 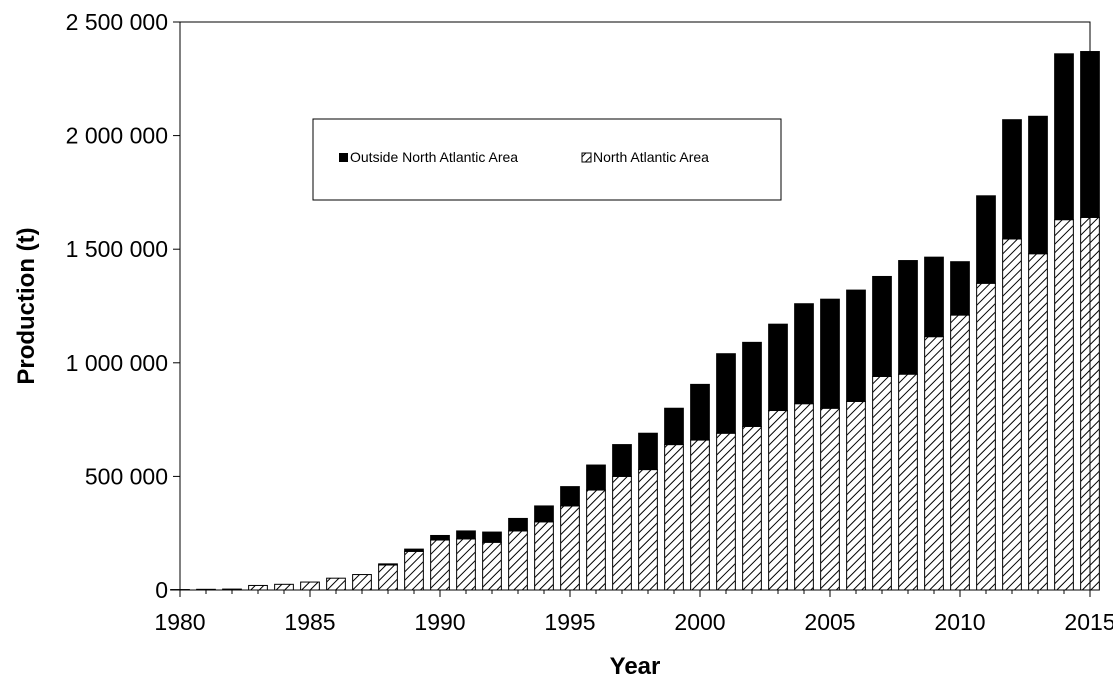 I want to click on bar-north-atlantic-1995, so click(x=570, y=548).